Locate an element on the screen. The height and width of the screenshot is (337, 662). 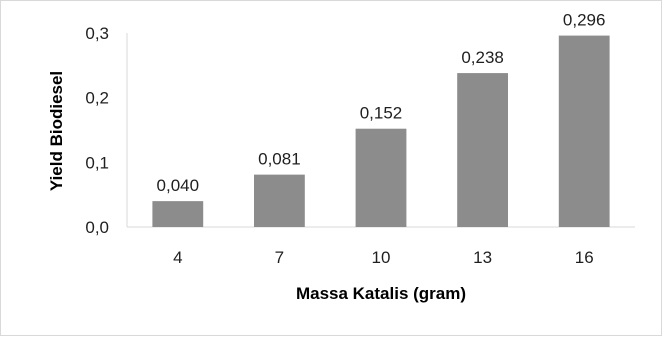
y-tick-label: 0,0 is located at coordinates (97, 227).